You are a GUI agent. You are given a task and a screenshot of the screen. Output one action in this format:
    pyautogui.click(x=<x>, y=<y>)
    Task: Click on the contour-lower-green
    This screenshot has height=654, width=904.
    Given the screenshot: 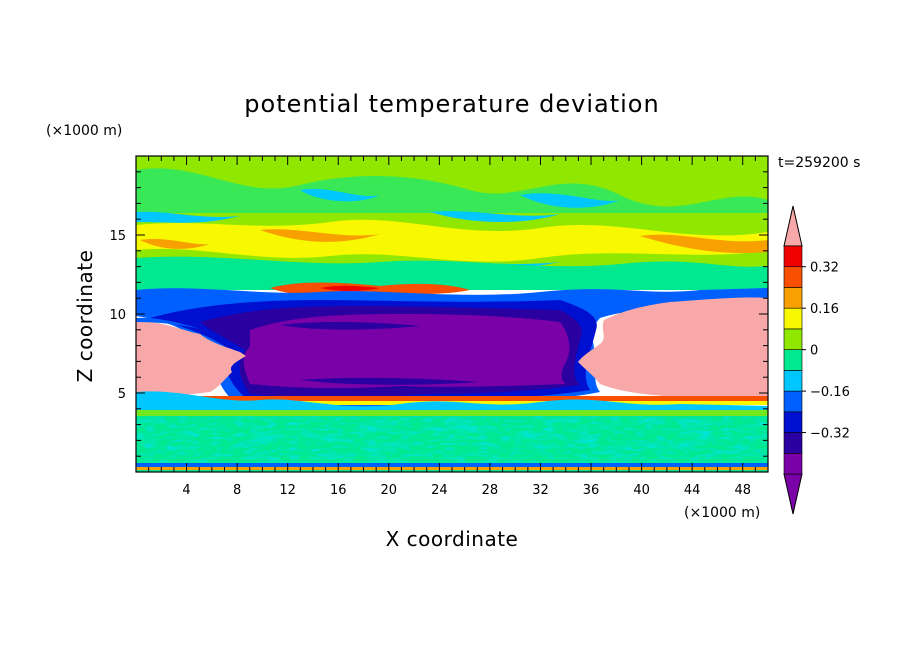 What is the action you would take?
    pyautogui.click(x=452, y=273)
    